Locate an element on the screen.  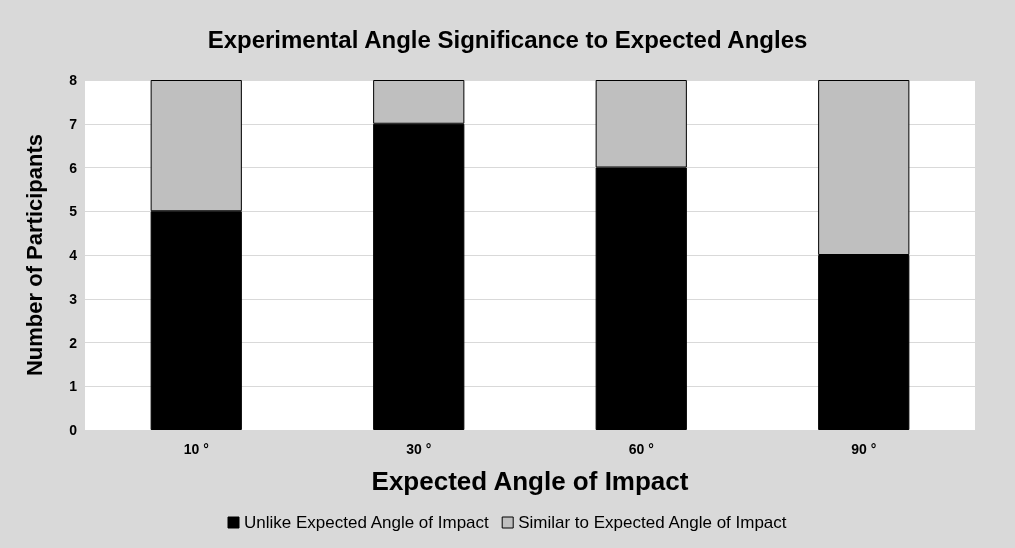
y-tick-label: 5 is located at coordinates (73, 211).